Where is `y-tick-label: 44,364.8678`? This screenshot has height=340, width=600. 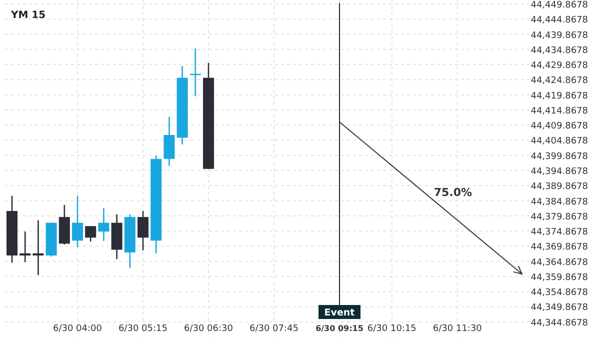
y-tick-label: 44,364.8678 is located at coordinates (559, 263).